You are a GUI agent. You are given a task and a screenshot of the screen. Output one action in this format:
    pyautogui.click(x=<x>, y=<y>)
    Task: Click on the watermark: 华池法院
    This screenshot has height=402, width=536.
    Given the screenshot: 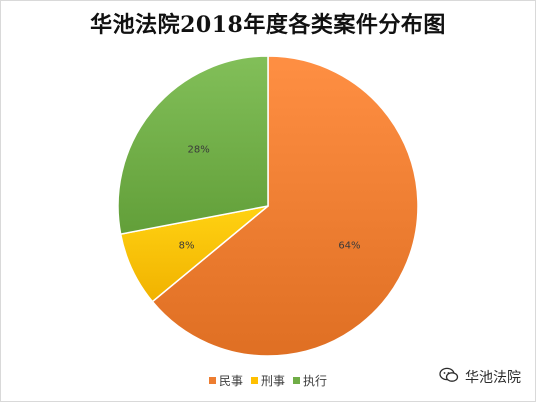 What is the action you would take?
    pyautogui.click(x=480, y=377)
    